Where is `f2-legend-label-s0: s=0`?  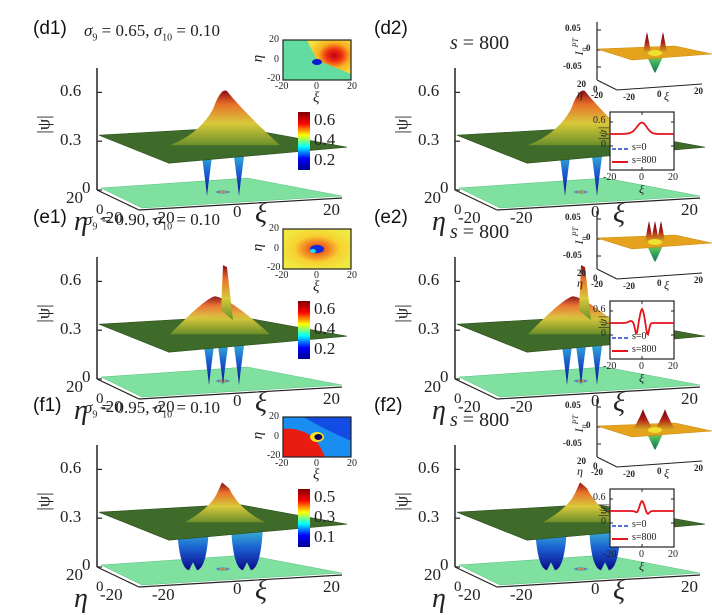
f2-legend-label-s0: s=0 is located at coordinates (639, 524).